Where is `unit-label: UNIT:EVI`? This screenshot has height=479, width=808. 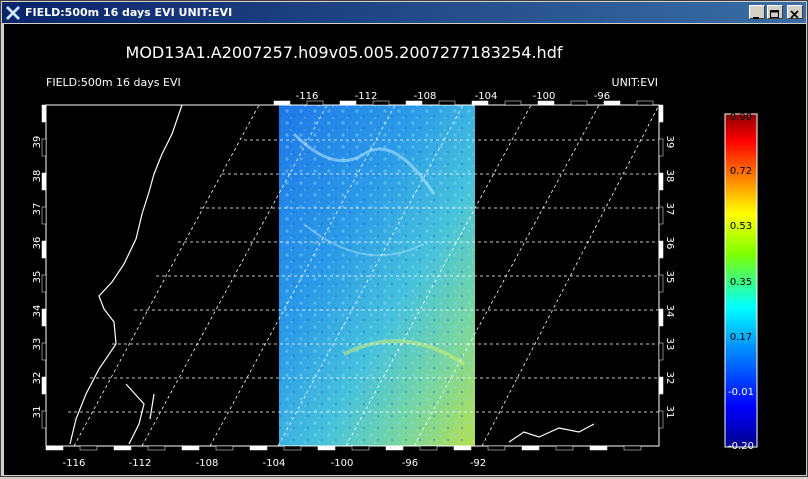
unit-label: UNIT:EVI is located at coordinates (635, 82).